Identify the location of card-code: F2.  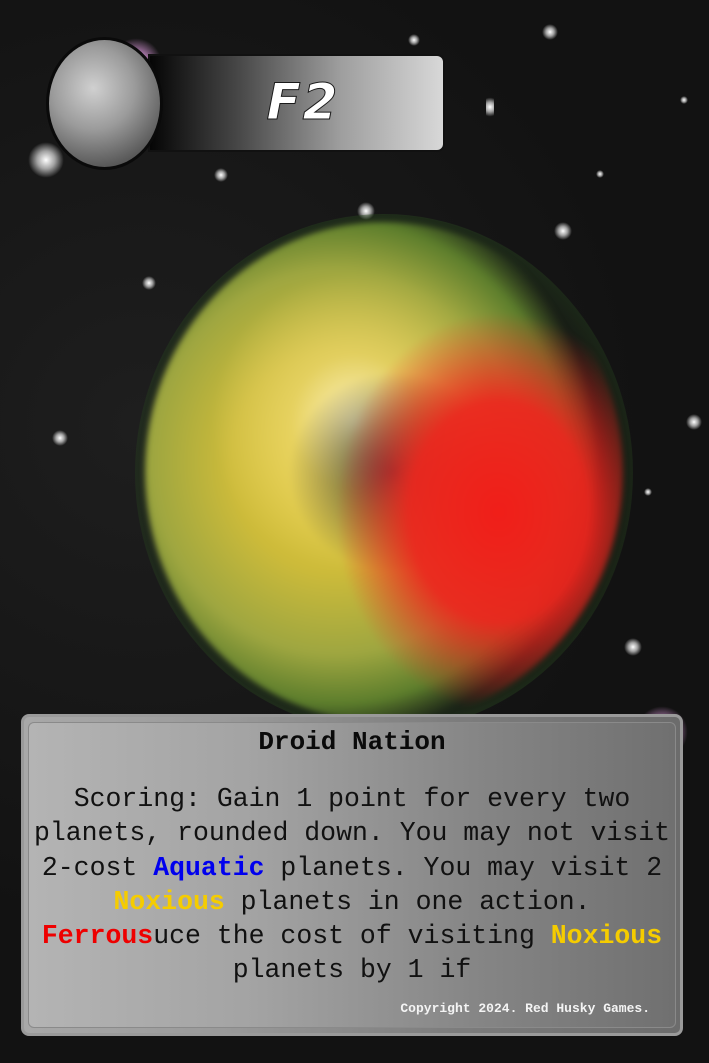
(303, 102).